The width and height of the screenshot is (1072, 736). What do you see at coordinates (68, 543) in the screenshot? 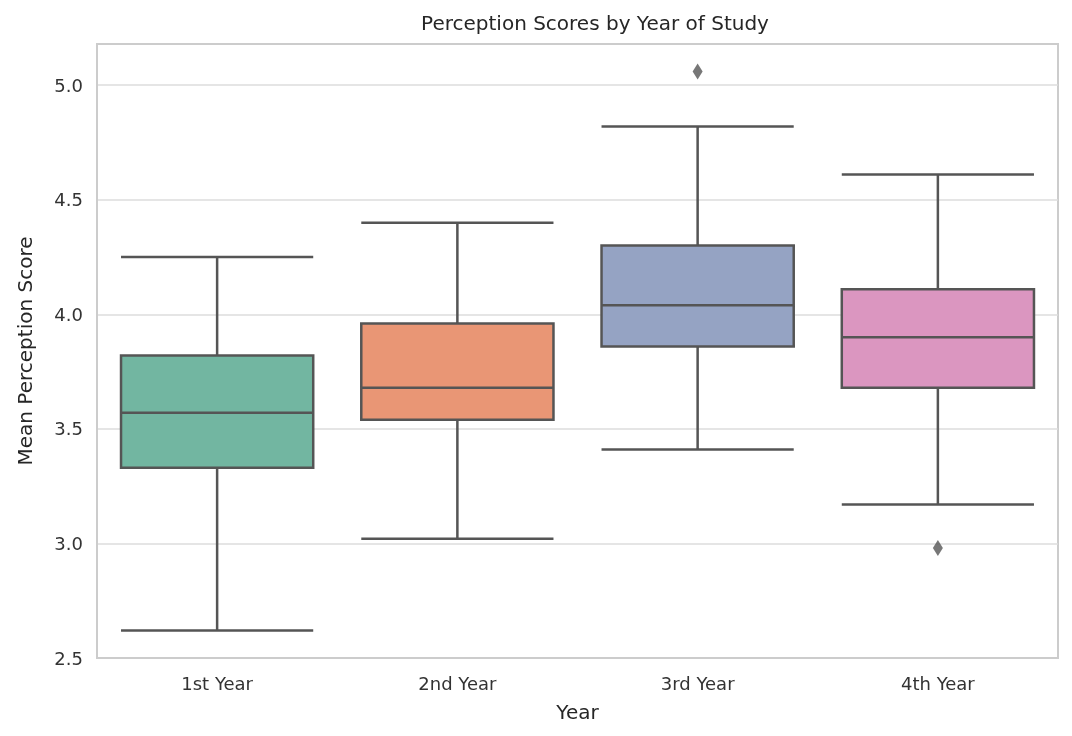
I see `y-tick-label: 3.0` at bounding box center [68, 543].